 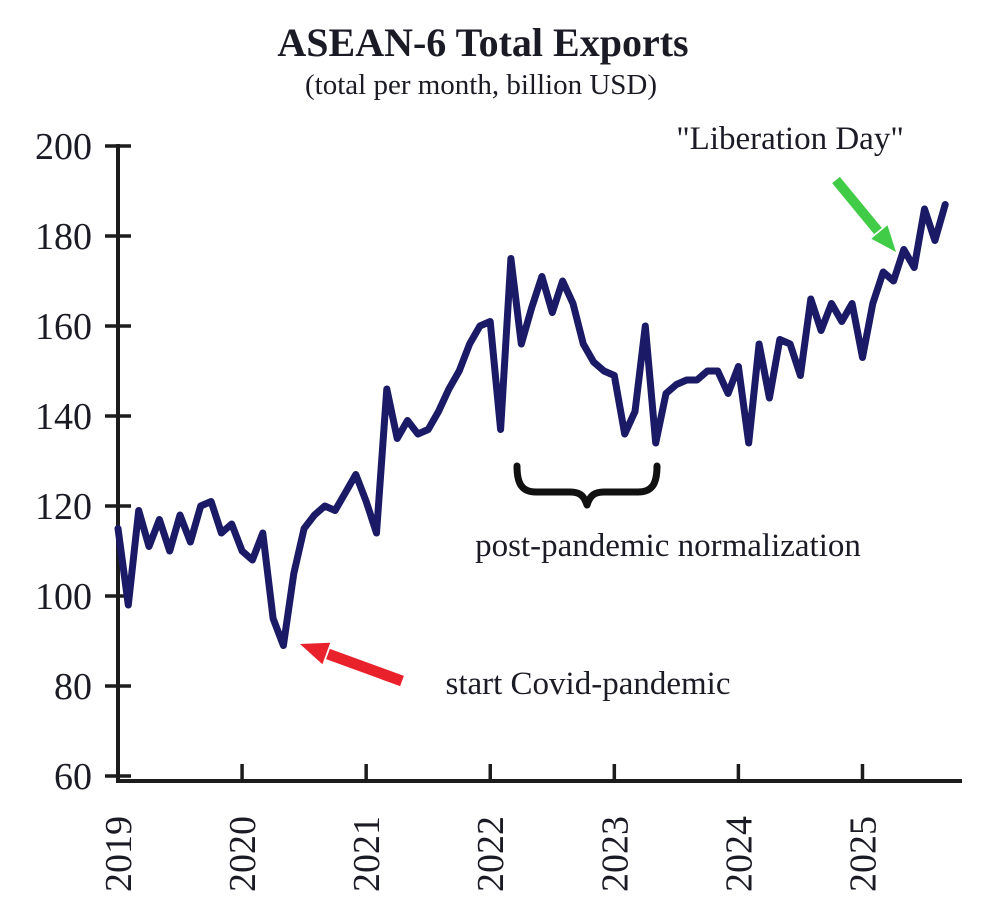 What do you see at coordinates (587, 684) in the screenshot?
I see `covid-label: start Covid-pandemic` at bounding box center [587, 684].